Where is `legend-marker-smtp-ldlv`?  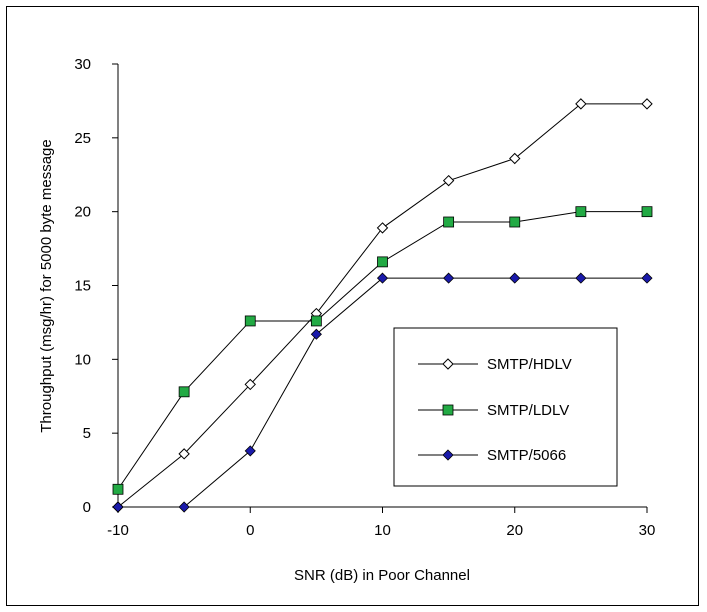 legend-marker-smtp-ldlv is located at coordinates (448, 410).